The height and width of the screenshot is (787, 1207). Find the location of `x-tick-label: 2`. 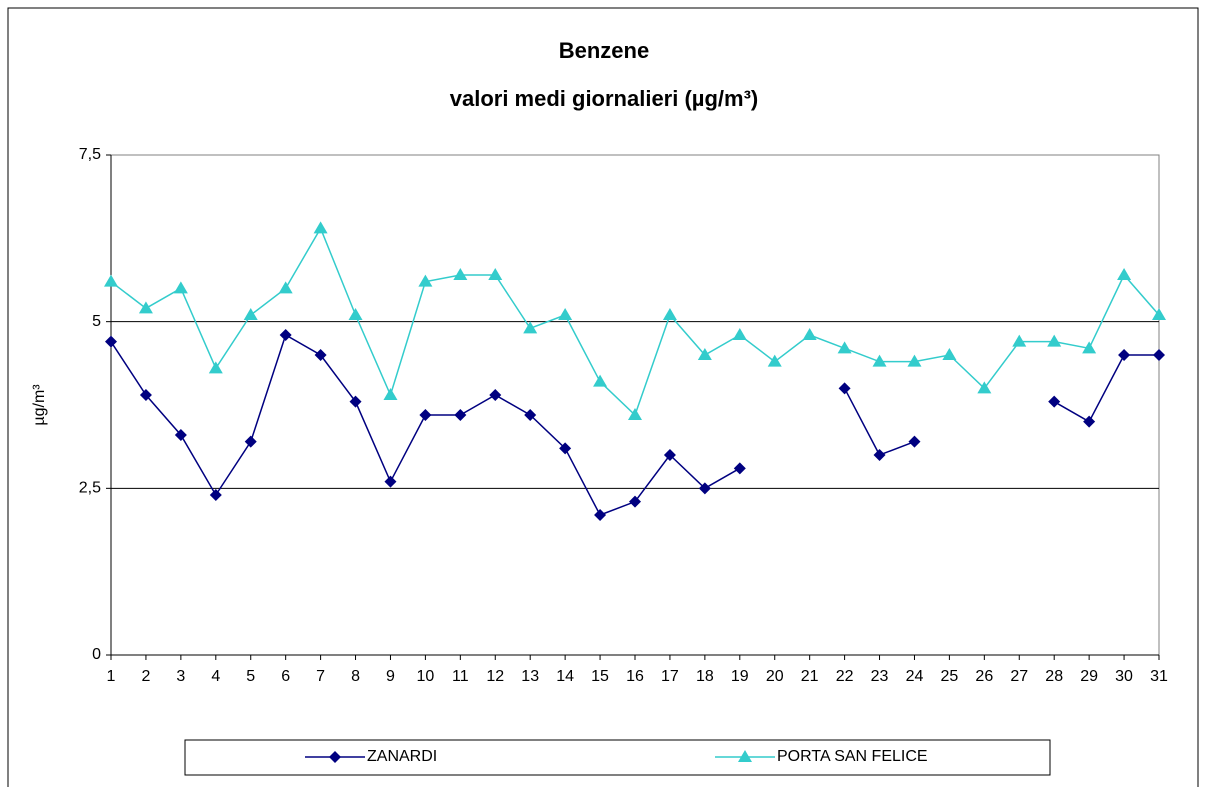

x-tick-label: 2 is located at coordinates (145, 676).